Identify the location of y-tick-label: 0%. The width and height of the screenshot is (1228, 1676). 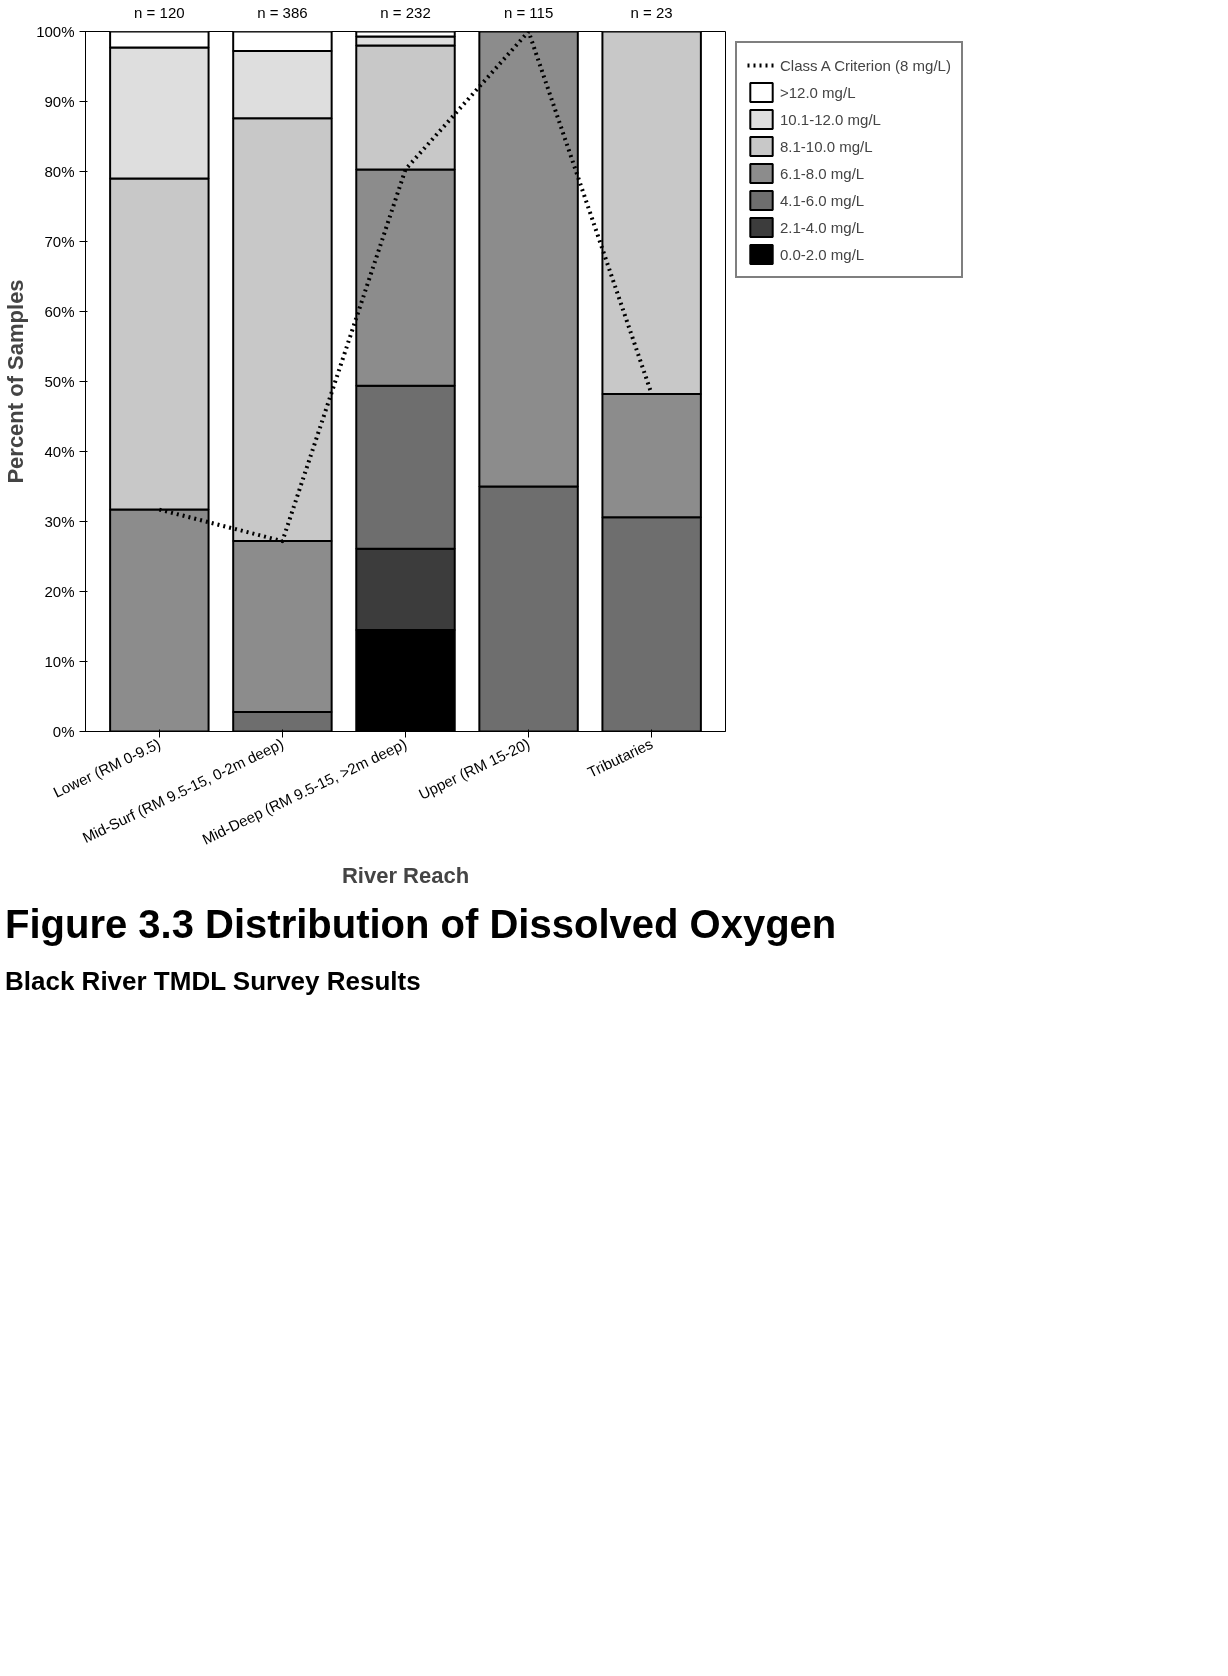
(63, 731).